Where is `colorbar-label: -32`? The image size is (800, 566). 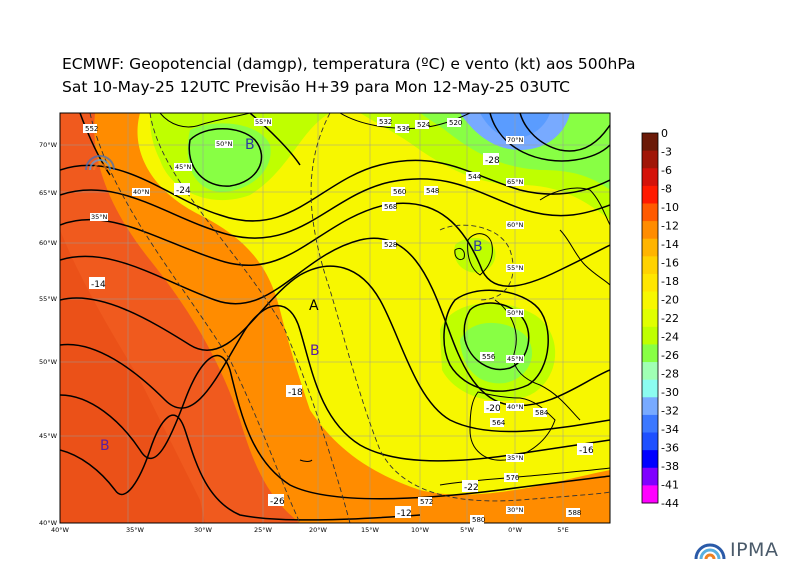 colorbar-label: -32 is located at coordinates (670, 411).